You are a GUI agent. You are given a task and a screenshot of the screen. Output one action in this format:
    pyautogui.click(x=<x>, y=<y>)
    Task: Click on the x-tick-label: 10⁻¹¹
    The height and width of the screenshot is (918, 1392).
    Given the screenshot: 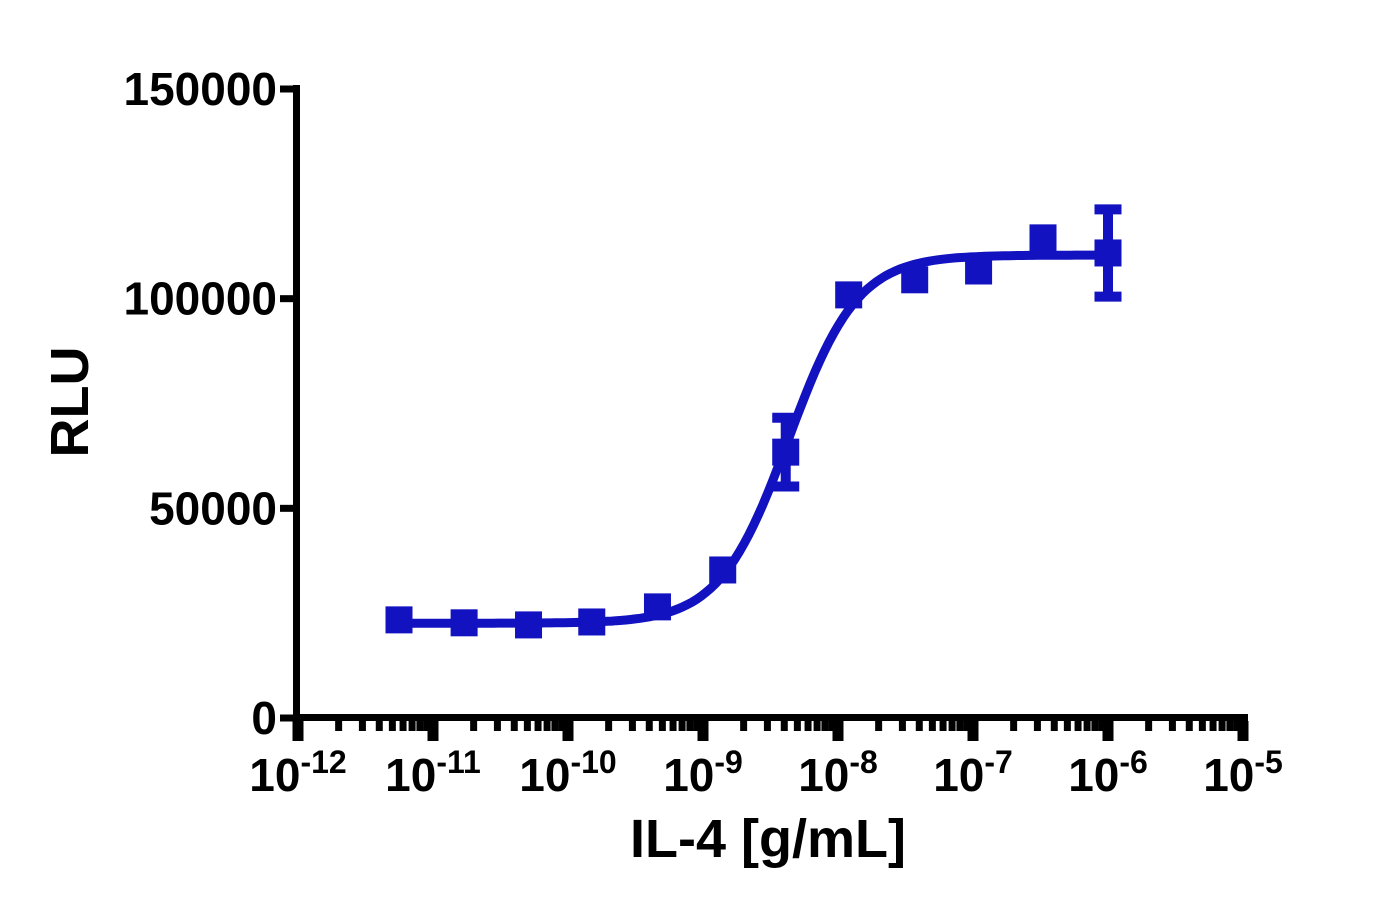 What is the action you would take?
    pyautogui.click(x=433, y=772)
    